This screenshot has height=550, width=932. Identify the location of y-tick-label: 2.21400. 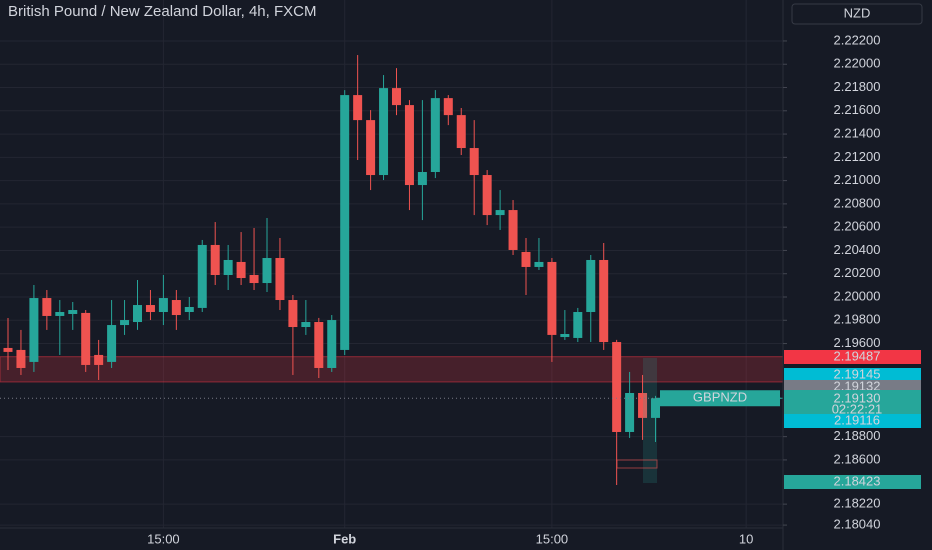
(857, 133).